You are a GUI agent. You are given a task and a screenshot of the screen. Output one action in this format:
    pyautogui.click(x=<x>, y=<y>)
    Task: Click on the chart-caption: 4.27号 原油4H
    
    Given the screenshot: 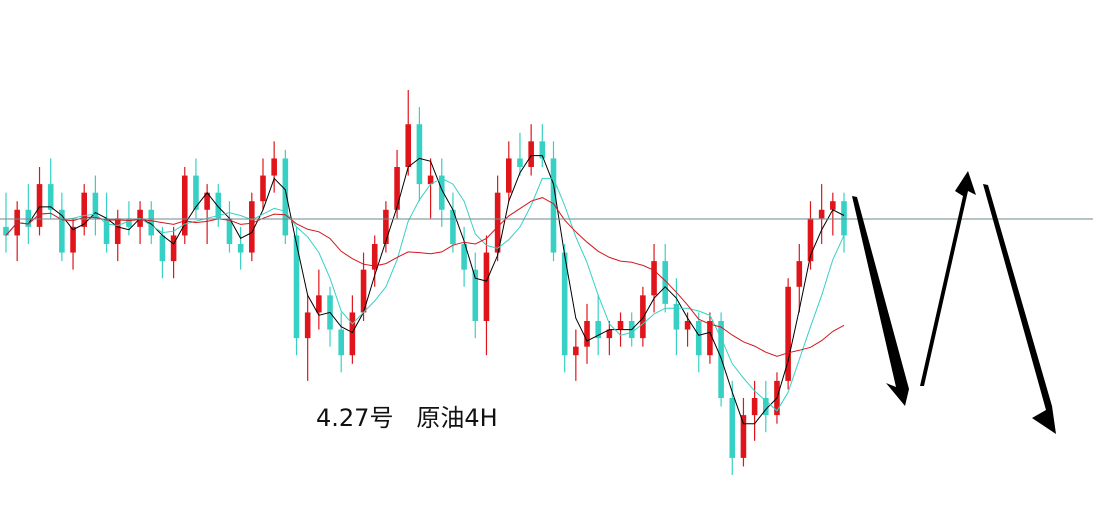 What is the action you would take?
    pyautogui.click(x=407, y=418)
    